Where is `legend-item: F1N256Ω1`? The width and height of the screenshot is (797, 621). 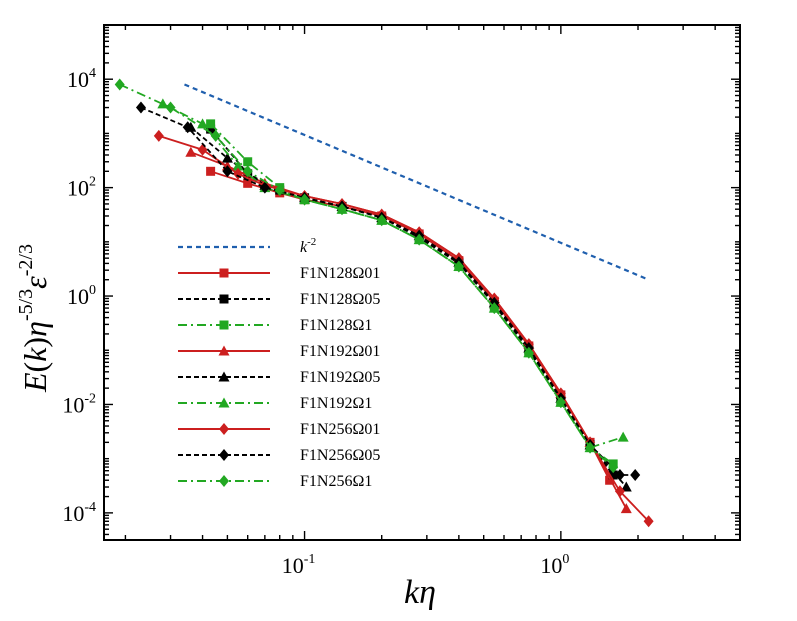
legend-item: F1N256Ω1 is located at coordinates (275, 481).